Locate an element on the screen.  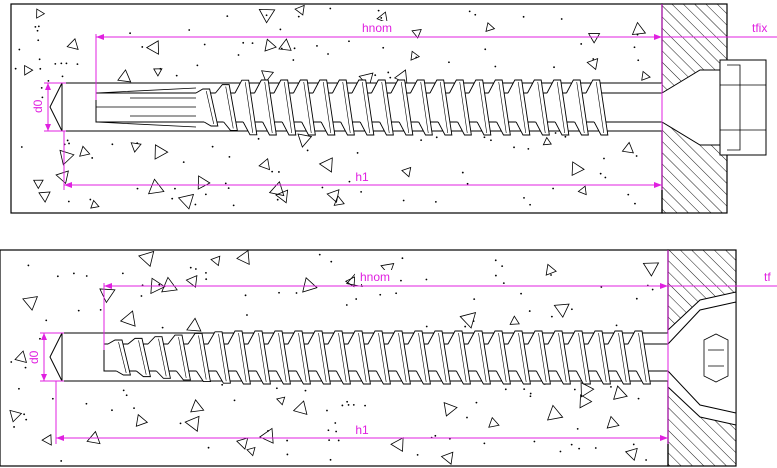
top-hnom-label: hnom is located at coordinates (377, 28).